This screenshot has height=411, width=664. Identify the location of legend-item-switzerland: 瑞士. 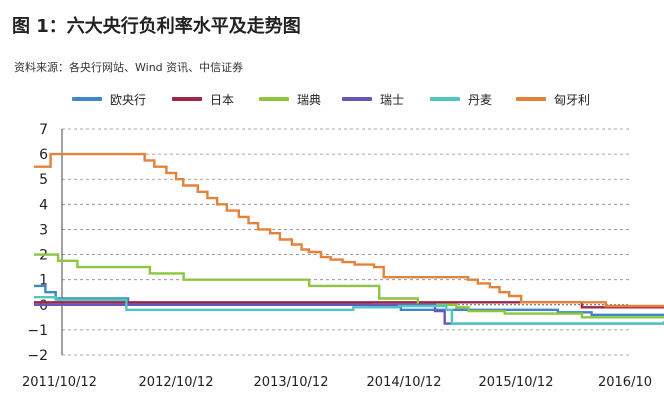
(373, 99).